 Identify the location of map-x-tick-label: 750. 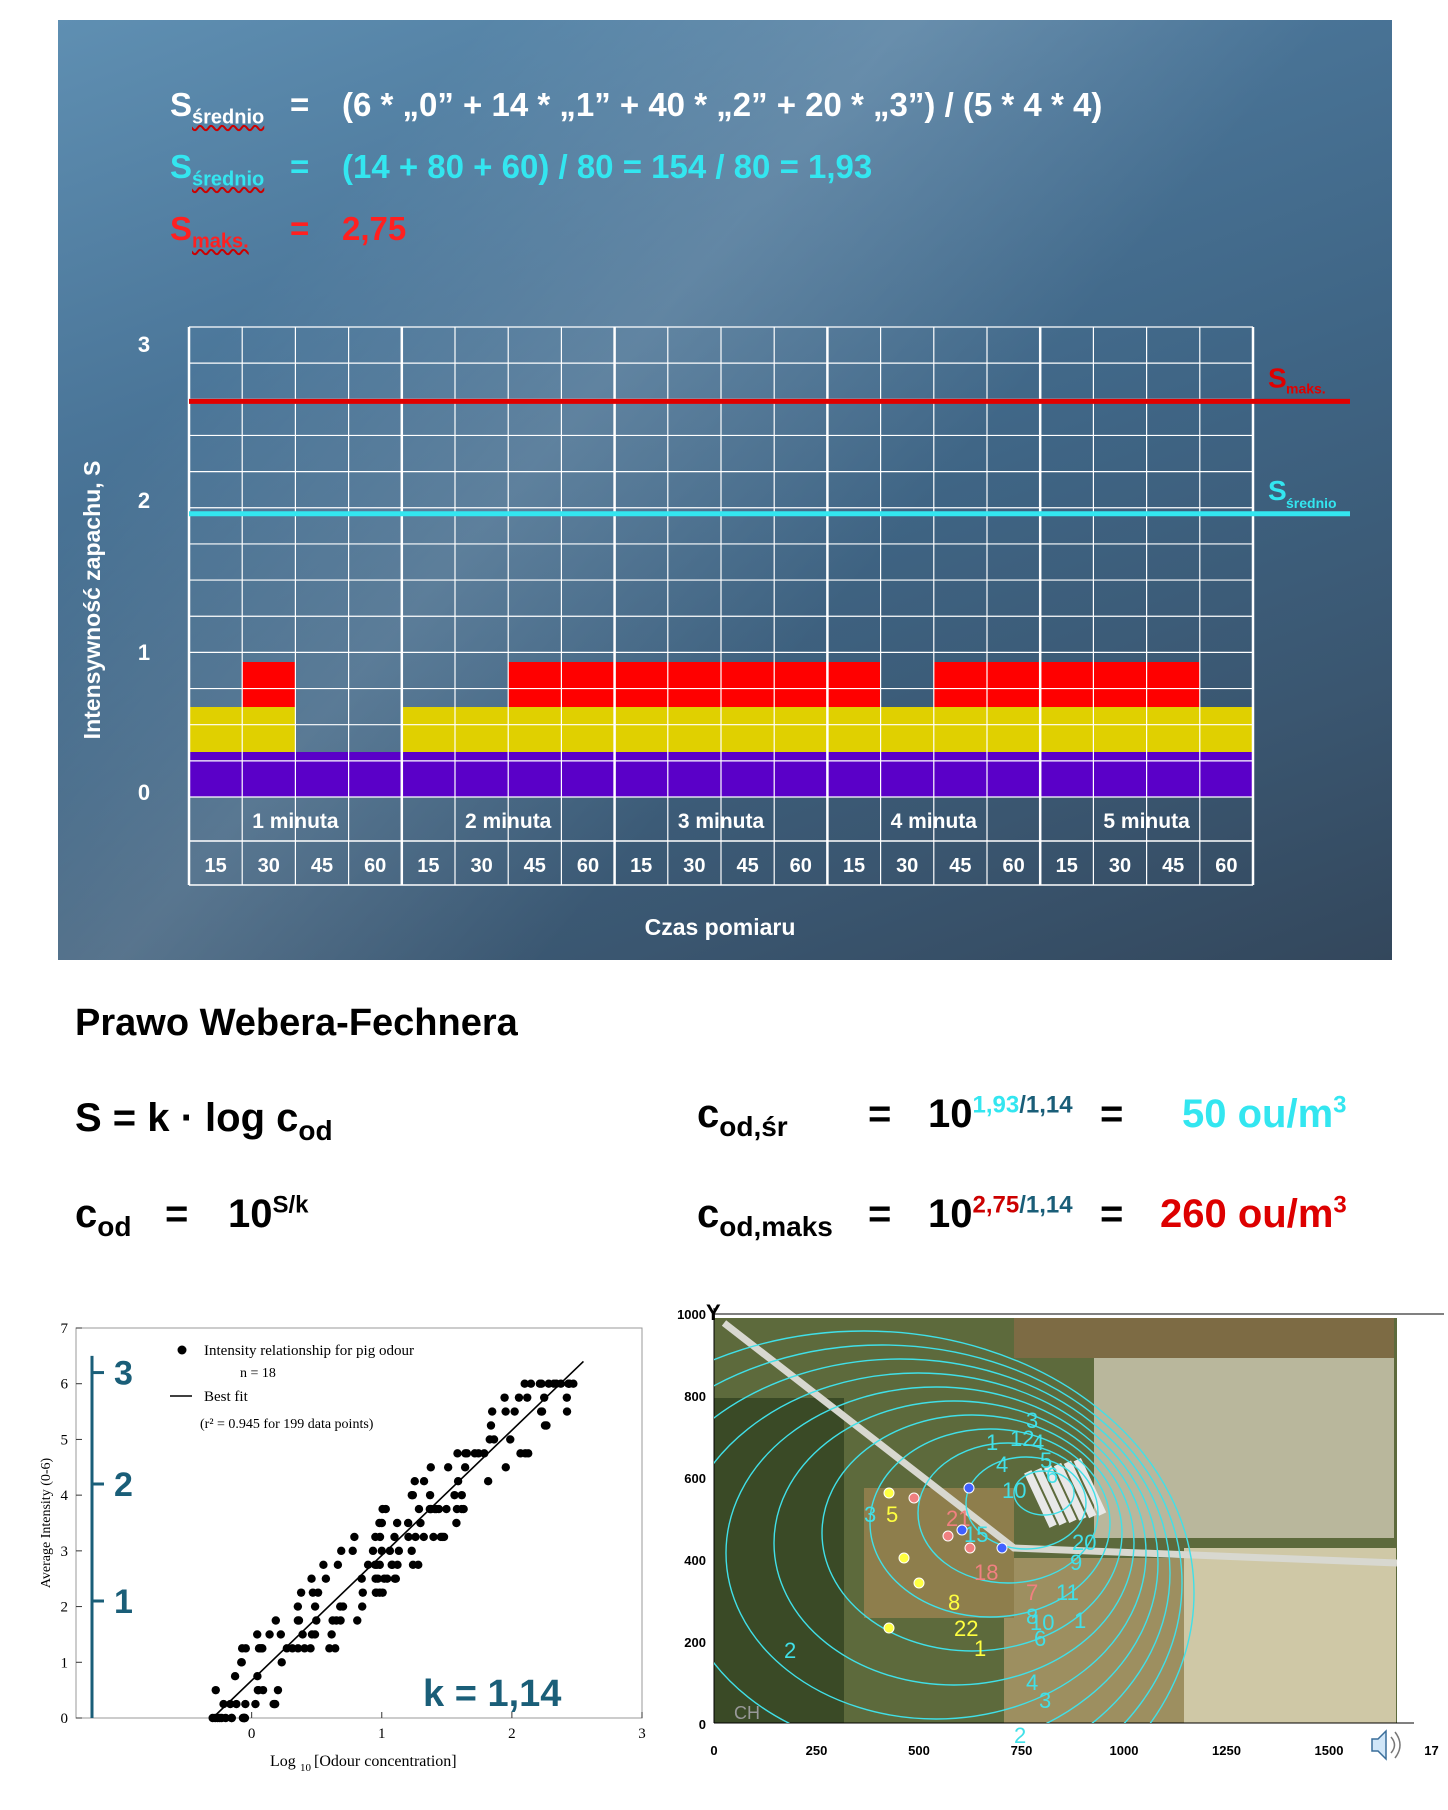
(1022, 1750).